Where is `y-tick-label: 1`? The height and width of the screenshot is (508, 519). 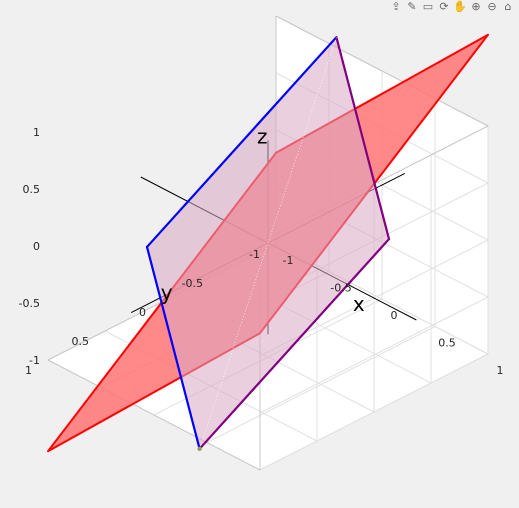 y-tick-label: 1 is located at coordinates (28, 370).